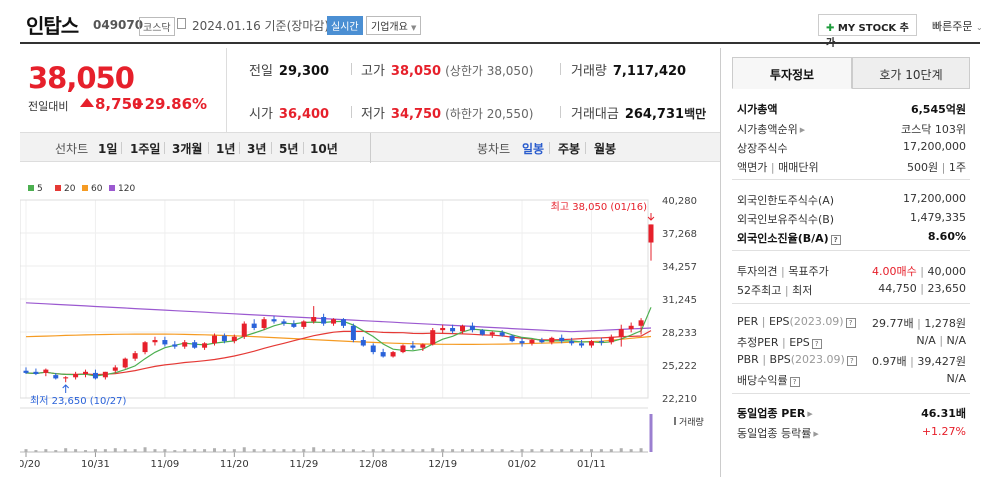  Describe the element at coordinates (851, 109) in the screenshot. I see `market-cap-row: 시가총액 6,545억원` at that location.